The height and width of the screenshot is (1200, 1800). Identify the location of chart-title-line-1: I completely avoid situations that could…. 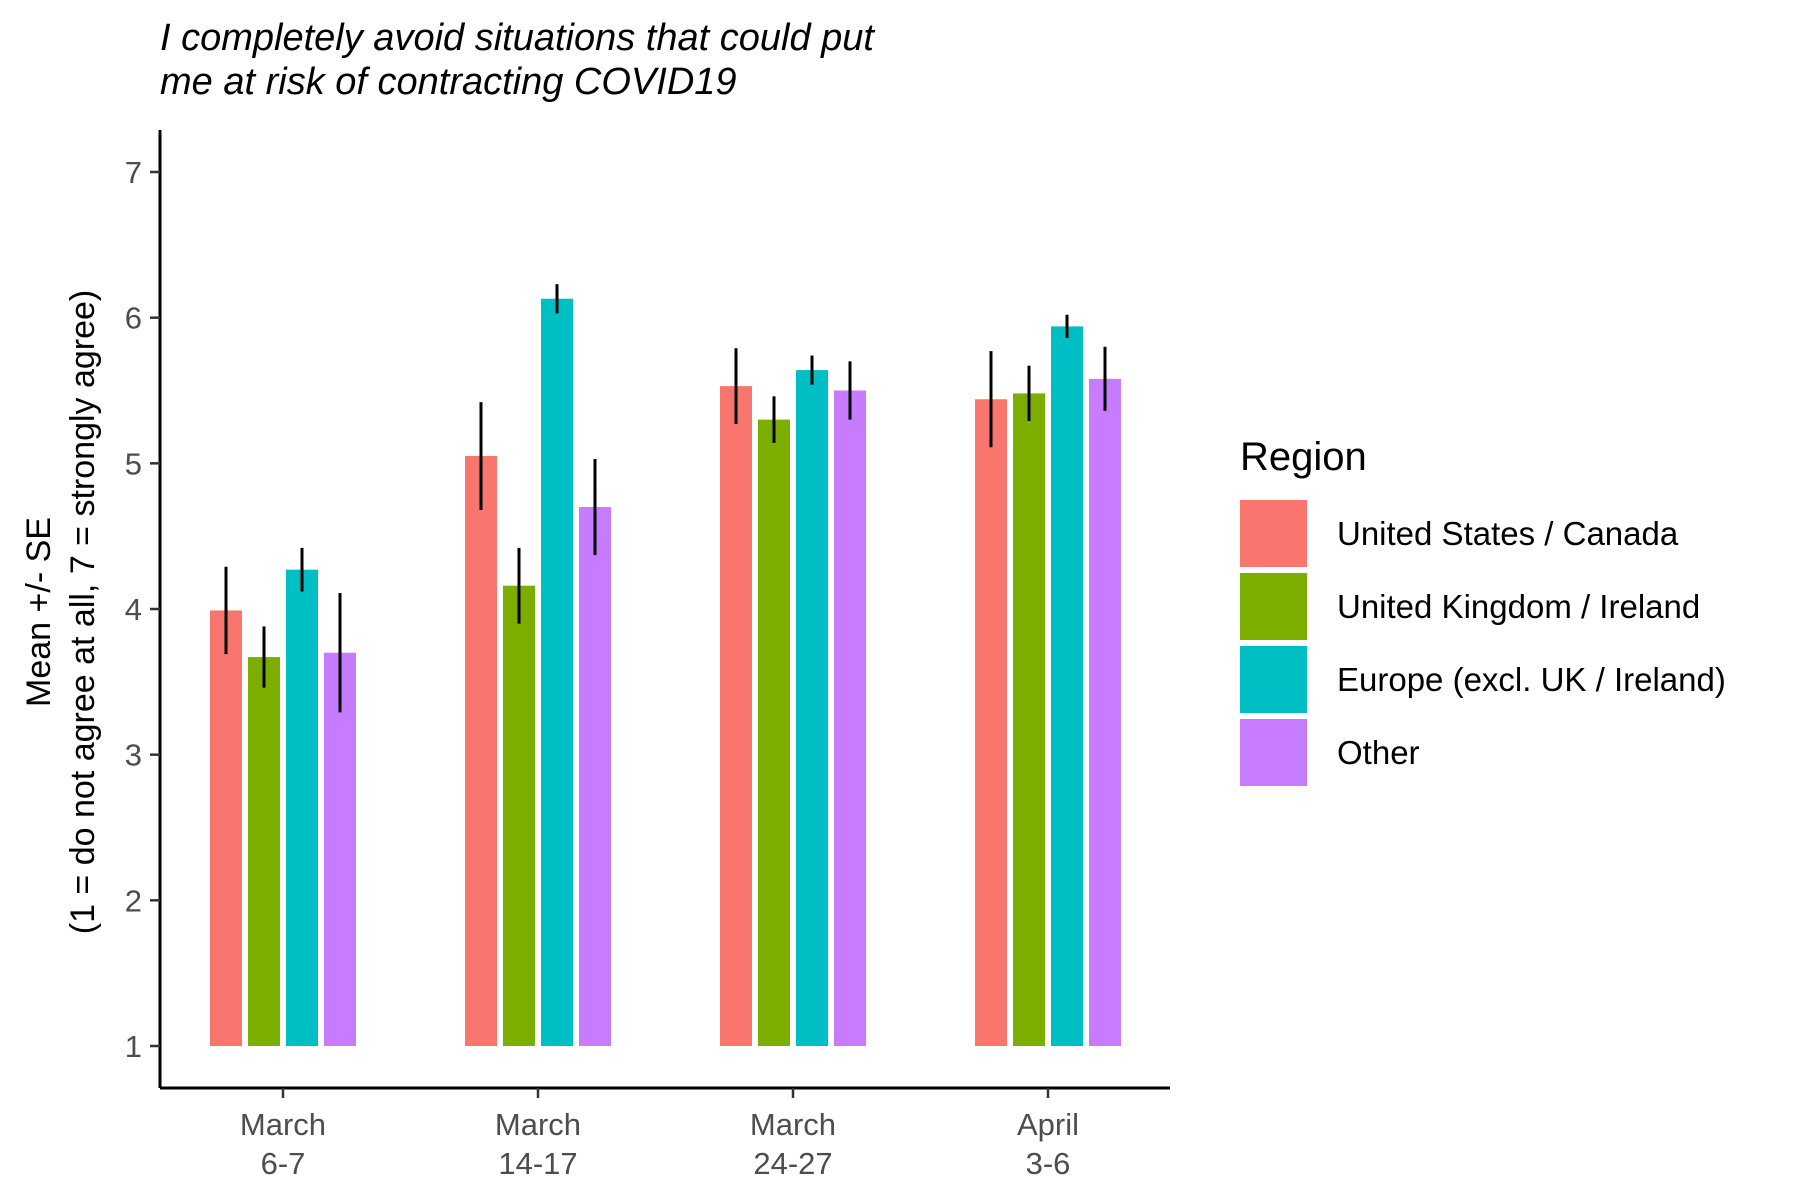
(517, 38).